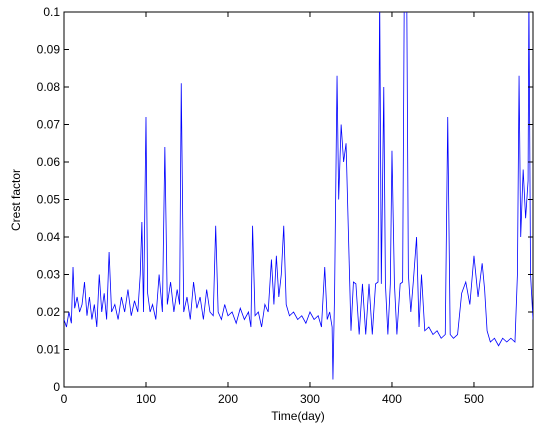 The height and width of the screenshot is (433, 550). Describe the element at coordinates (49, 312) in the screenshot. I see `y-tick-label: 0.02` at that location.